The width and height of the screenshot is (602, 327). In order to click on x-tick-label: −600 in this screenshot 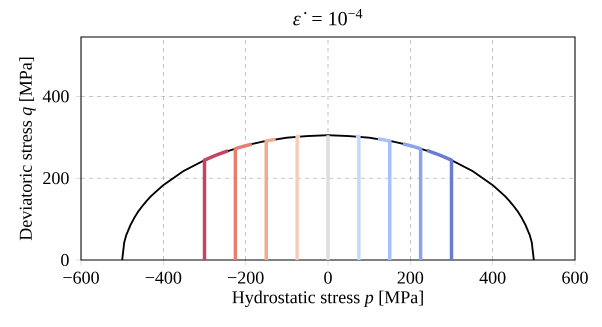, I will do `click(81, 278)`.